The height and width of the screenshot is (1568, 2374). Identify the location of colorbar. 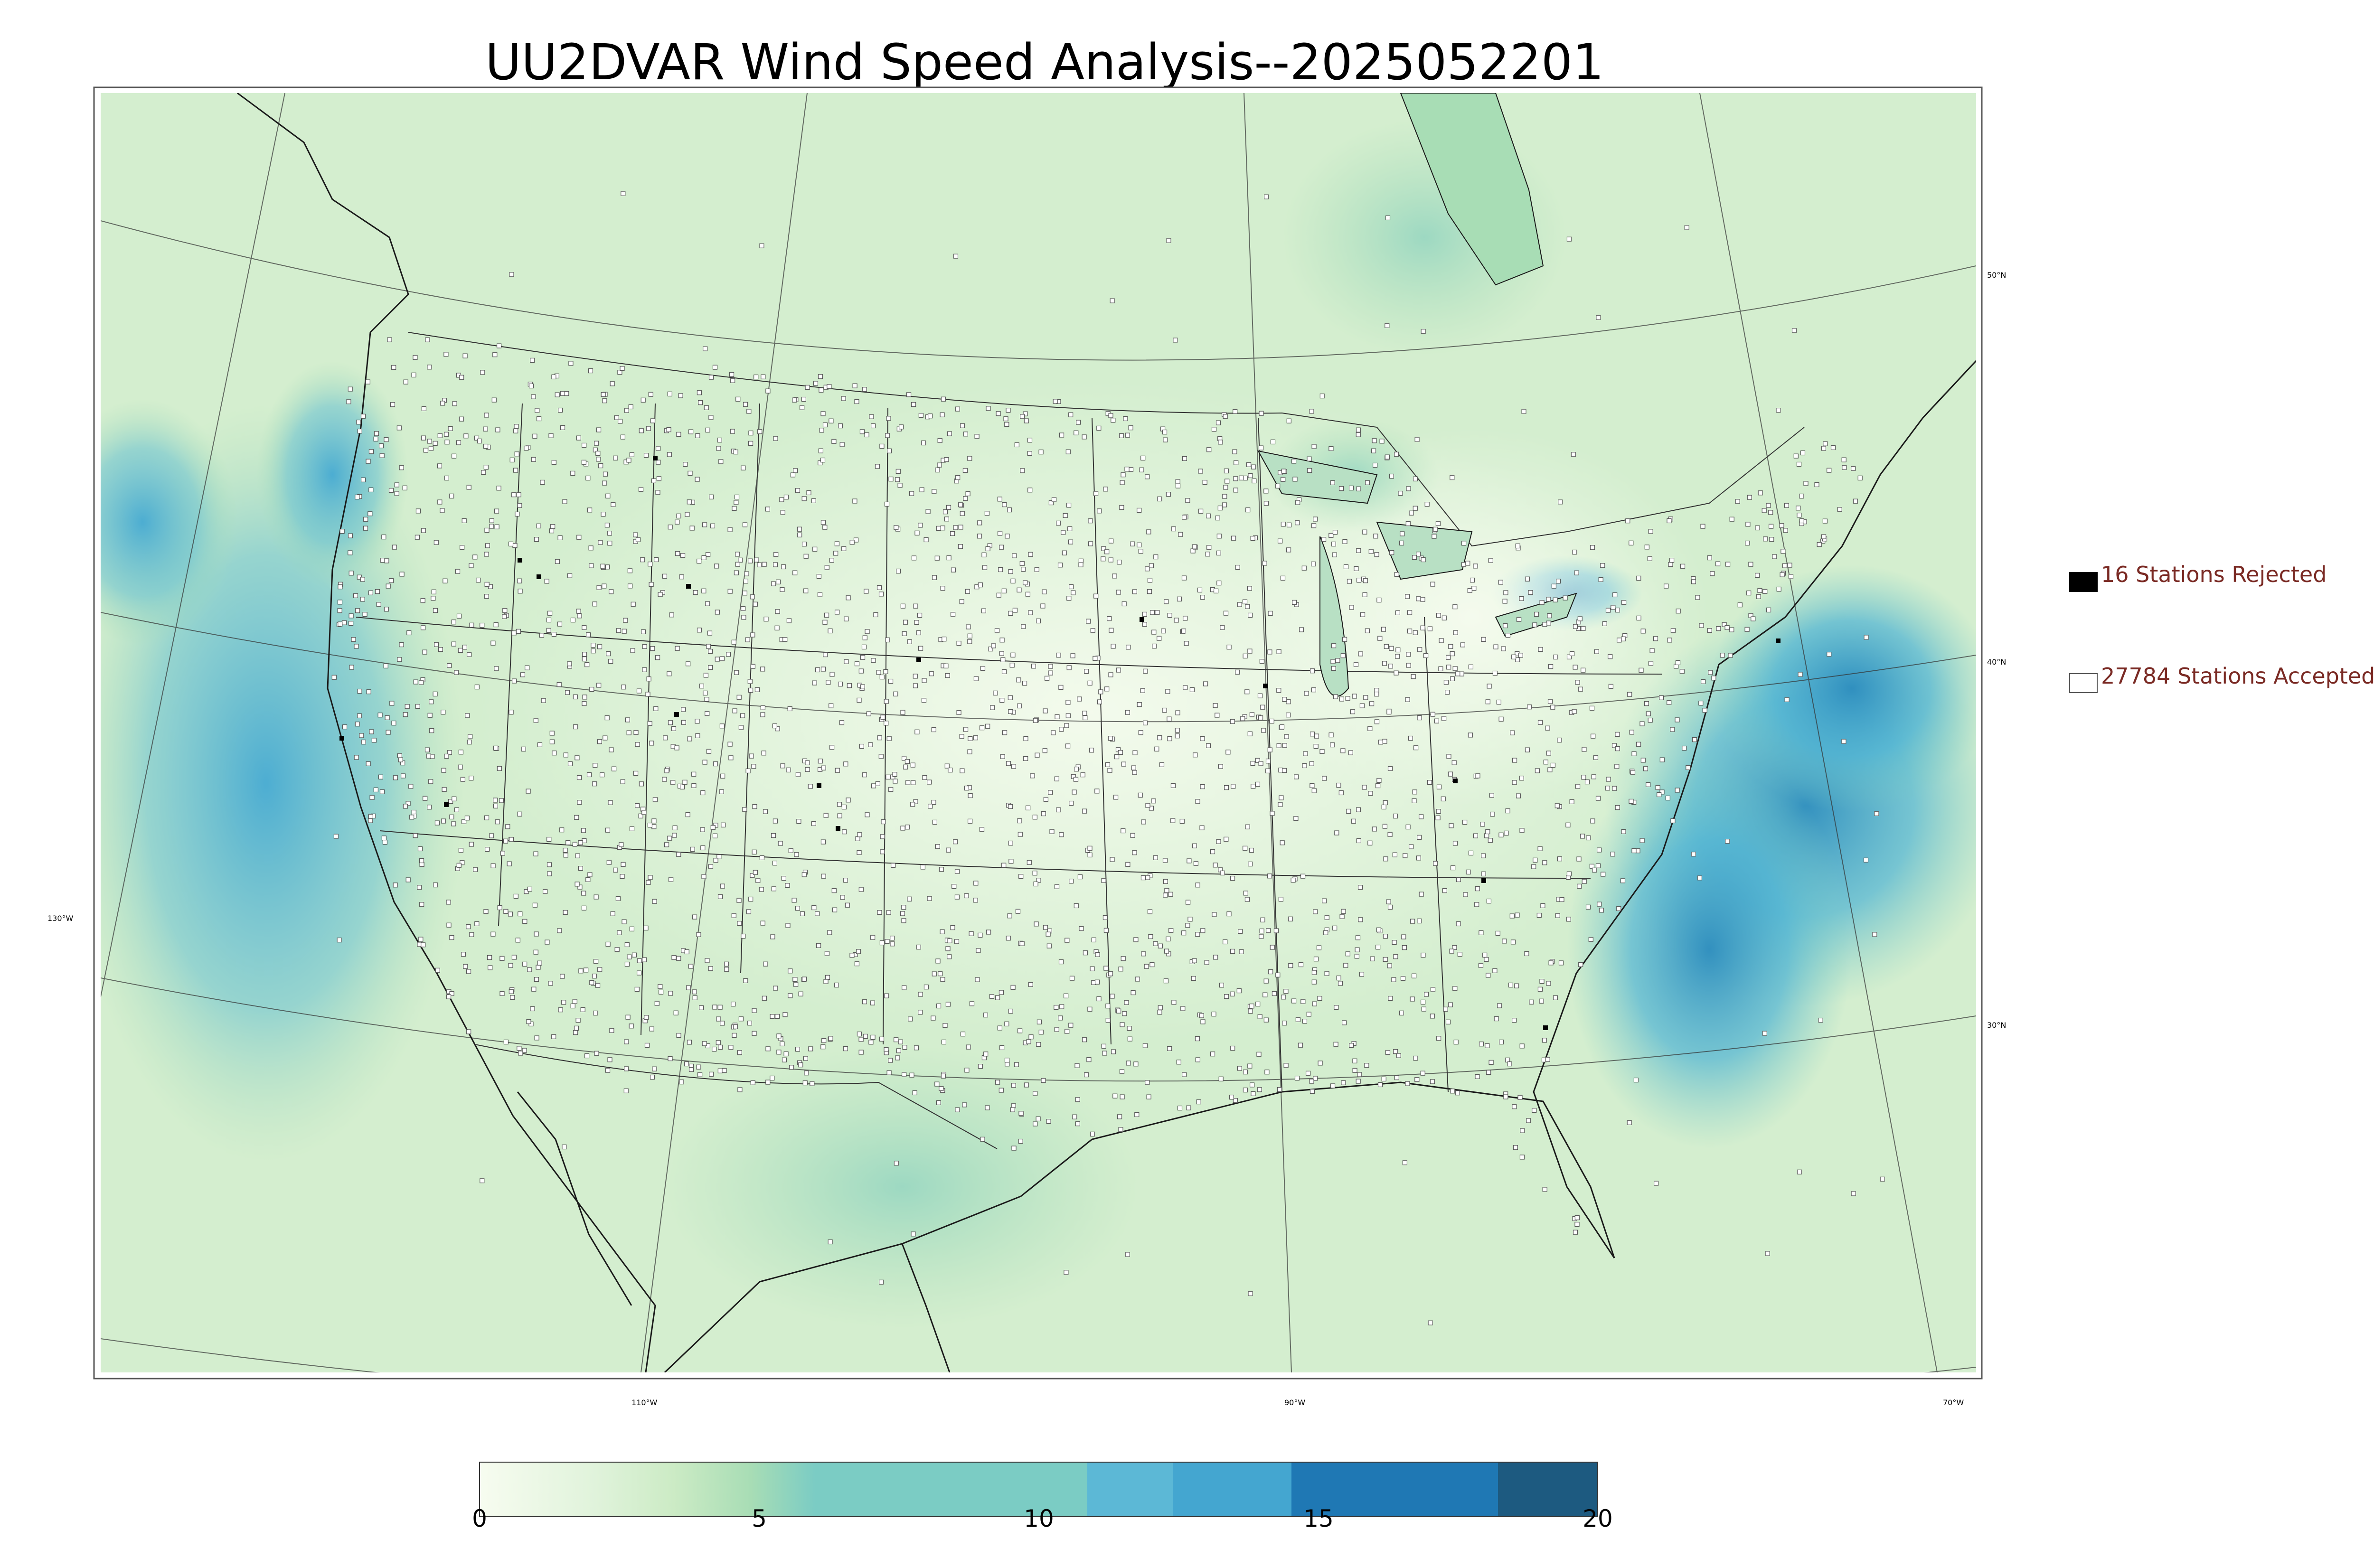
(1038, 1489).